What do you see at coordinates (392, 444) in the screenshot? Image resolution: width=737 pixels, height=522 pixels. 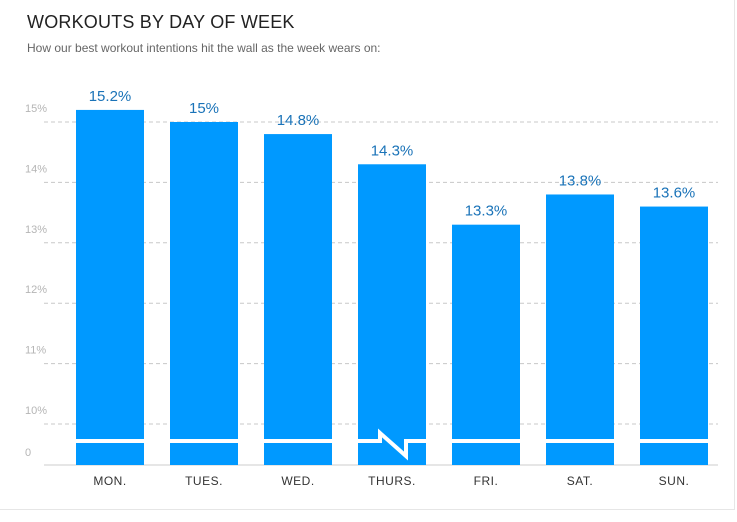 I see `axis-break-mark` at bounding box center [392, 444].